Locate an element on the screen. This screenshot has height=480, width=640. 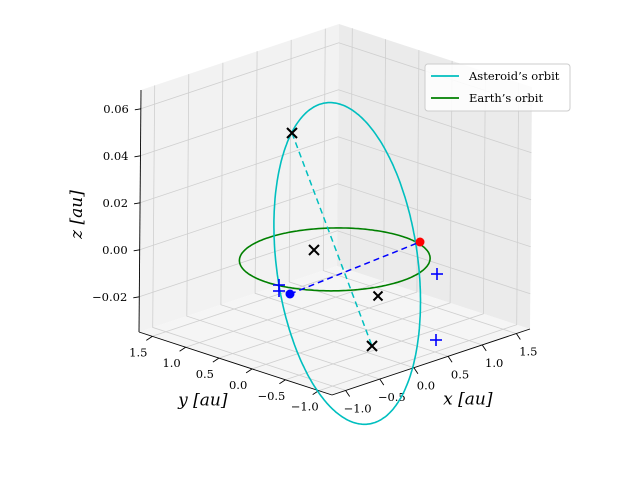
cross-marker-left is located at coordinates (314, 250).